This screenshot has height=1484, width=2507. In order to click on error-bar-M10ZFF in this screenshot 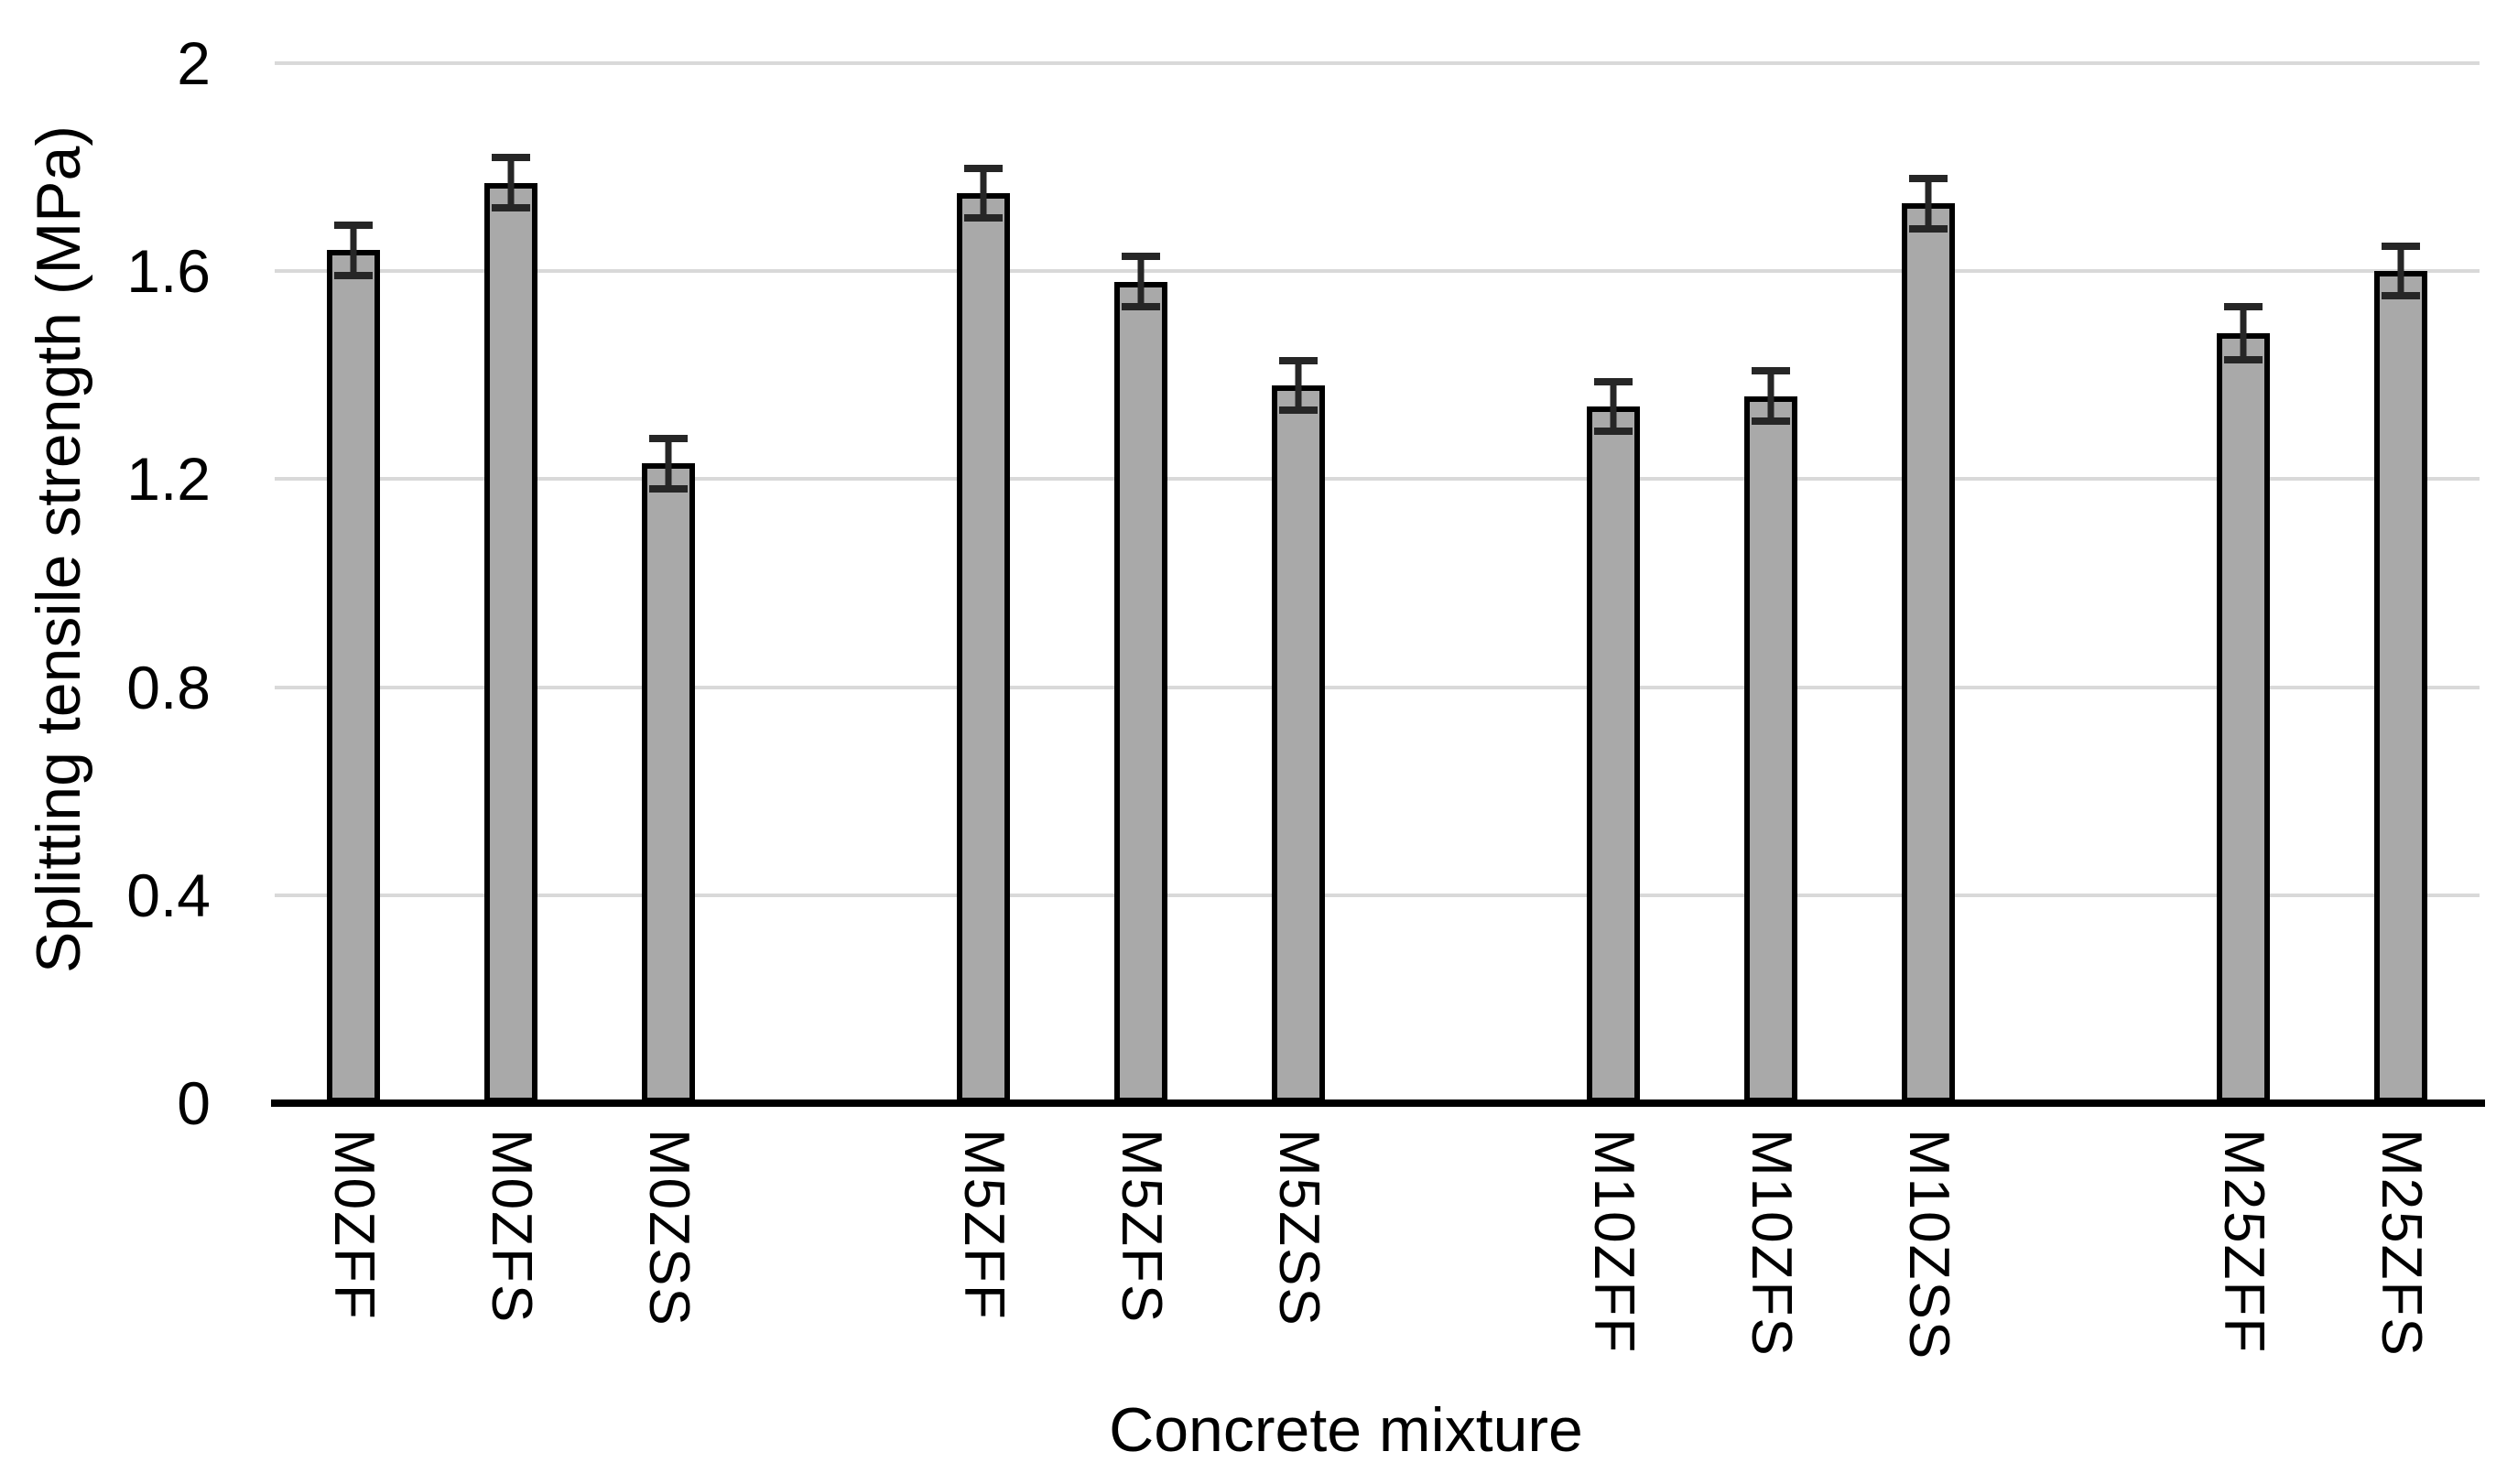, I will do `click(1614, 406)`.